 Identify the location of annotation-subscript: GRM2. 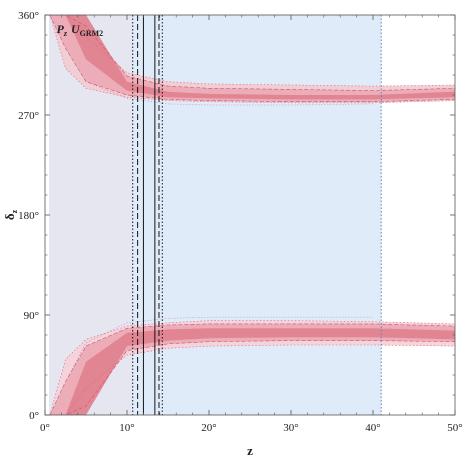
(92, 33).